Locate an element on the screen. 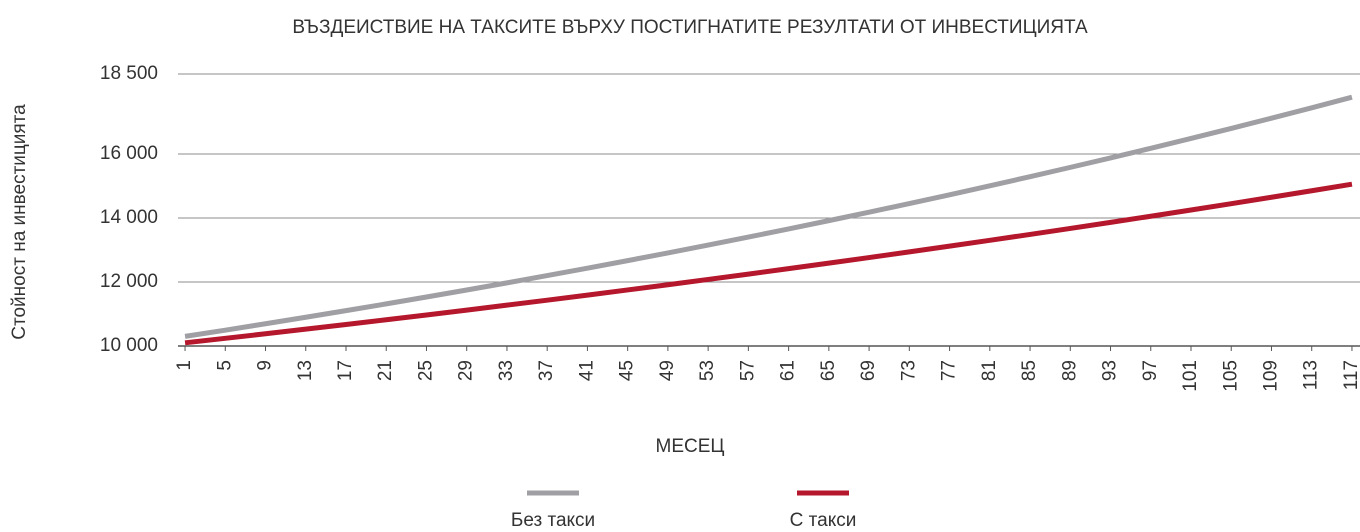 The height and width of the screenshot is (532, 1360). x-tick-label: 53 is located at coordinates (707, 370).